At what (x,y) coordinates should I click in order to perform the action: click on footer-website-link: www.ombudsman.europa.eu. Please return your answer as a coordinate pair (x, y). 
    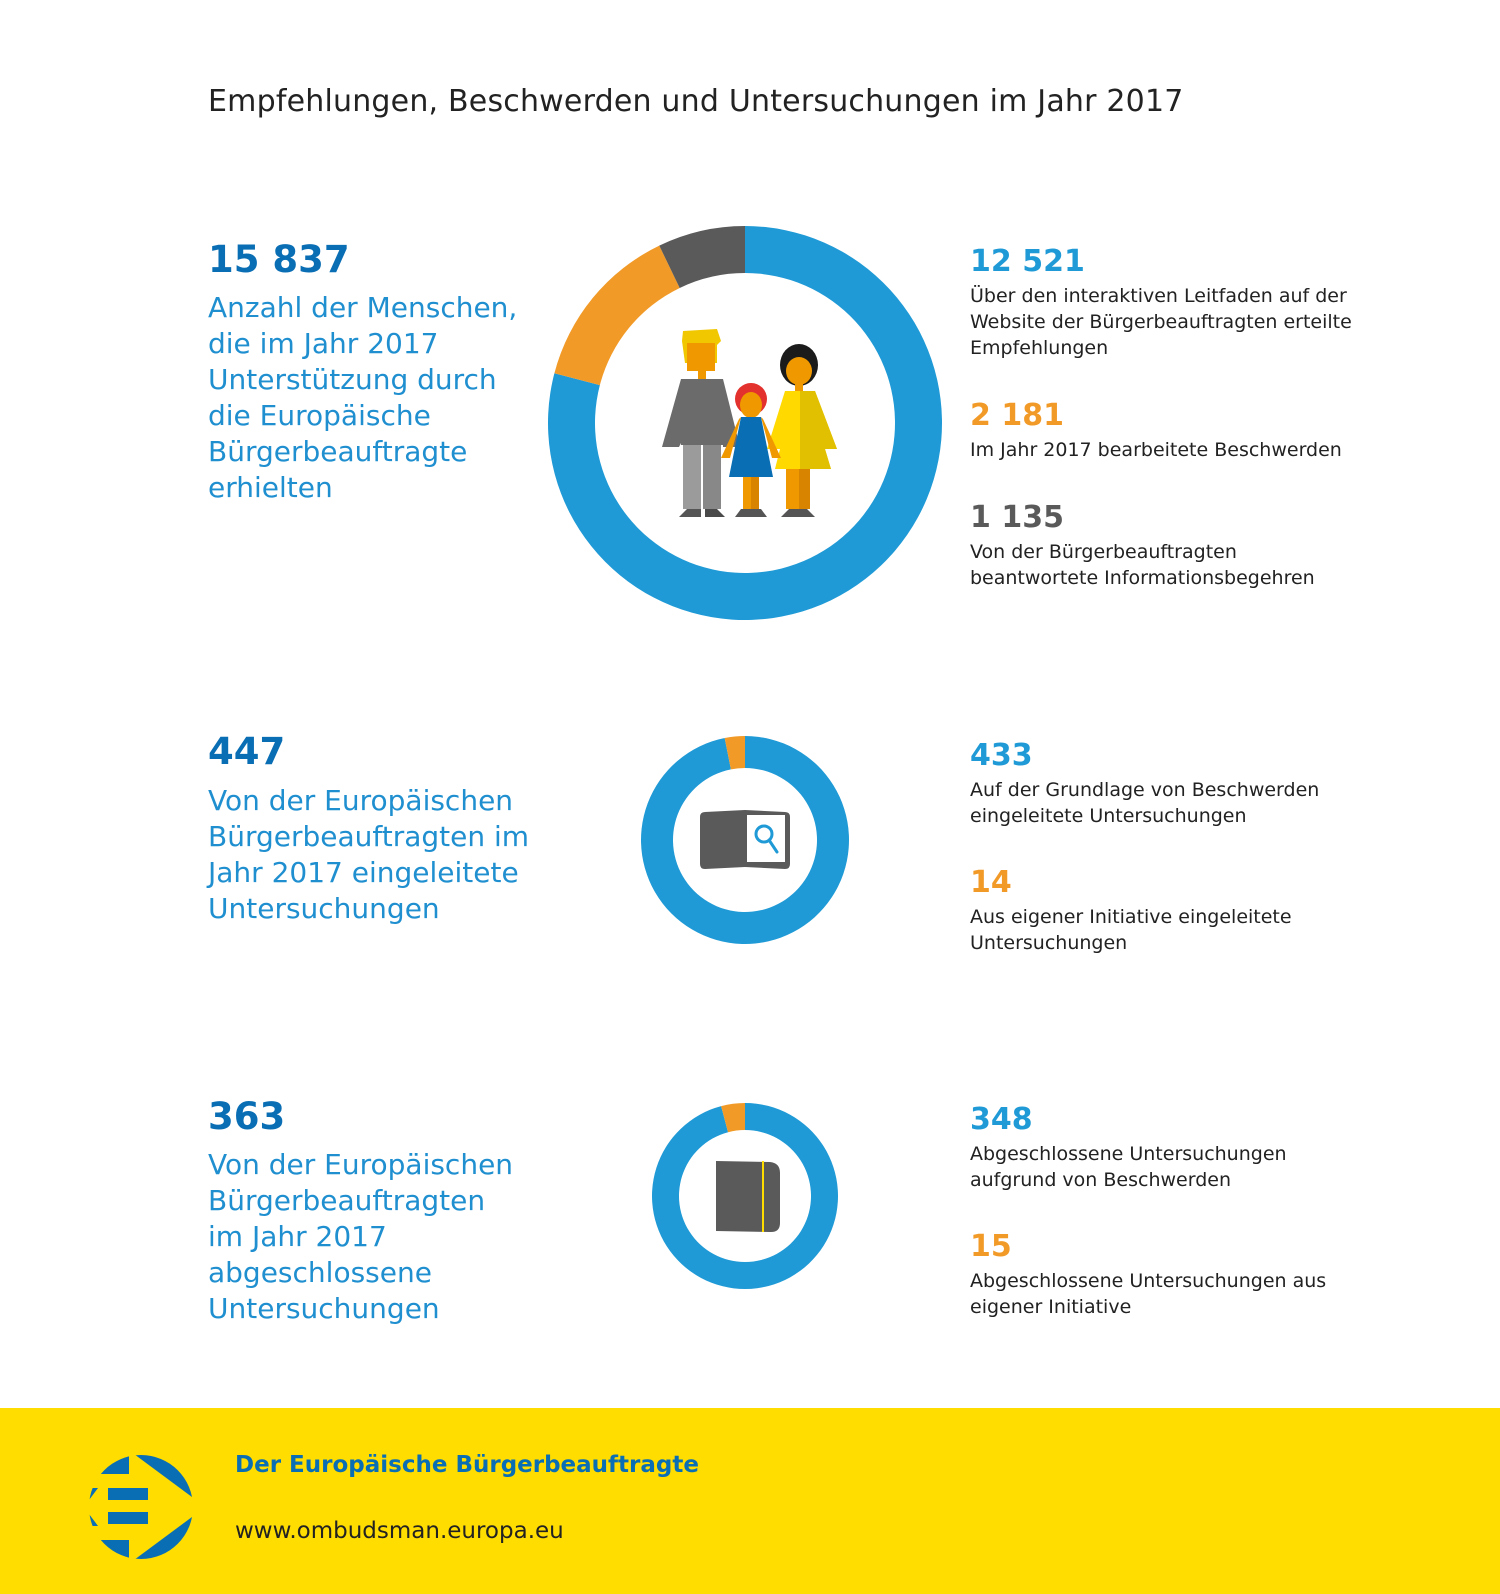
    Looking at the image, I should click on (399, 1531).